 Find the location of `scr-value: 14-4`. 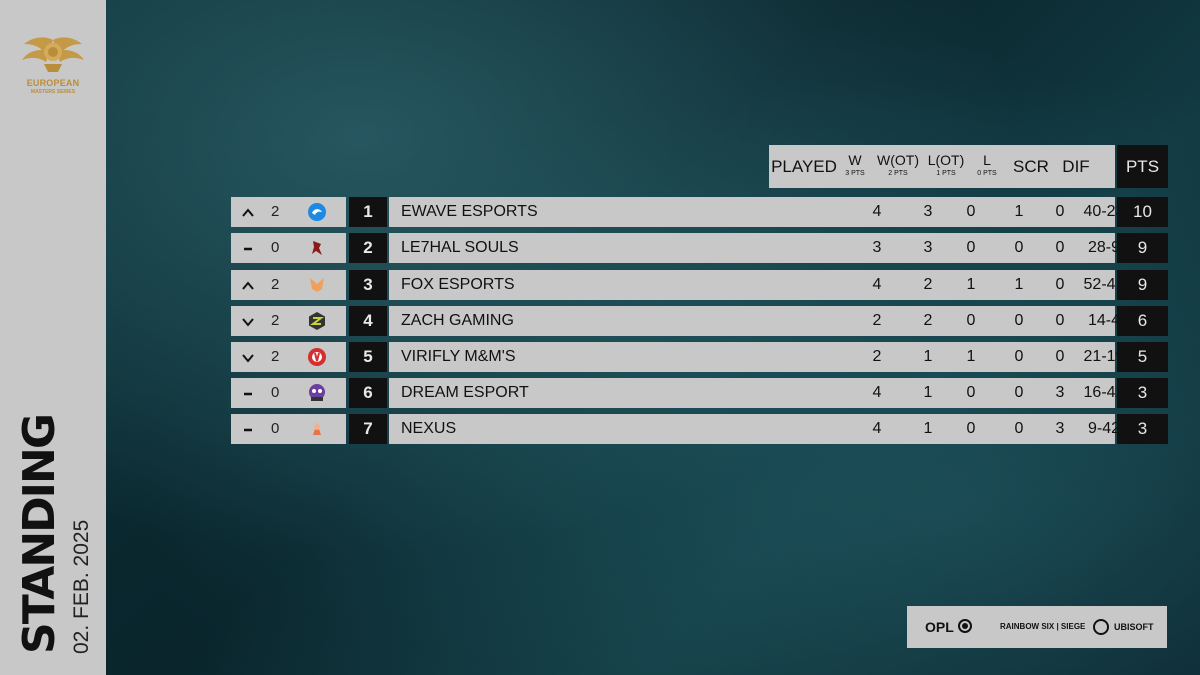

scr-value: 14-4 is located at coordinates (1104, 320).